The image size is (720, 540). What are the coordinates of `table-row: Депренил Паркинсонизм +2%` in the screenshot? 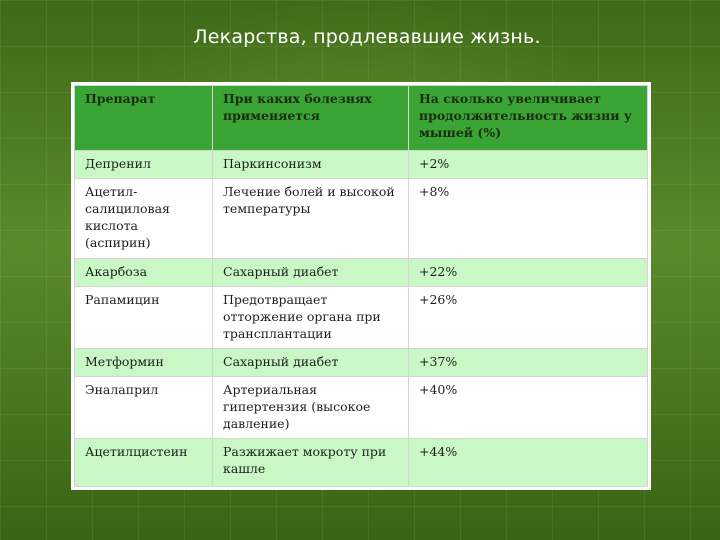 It's located at (361, 164).